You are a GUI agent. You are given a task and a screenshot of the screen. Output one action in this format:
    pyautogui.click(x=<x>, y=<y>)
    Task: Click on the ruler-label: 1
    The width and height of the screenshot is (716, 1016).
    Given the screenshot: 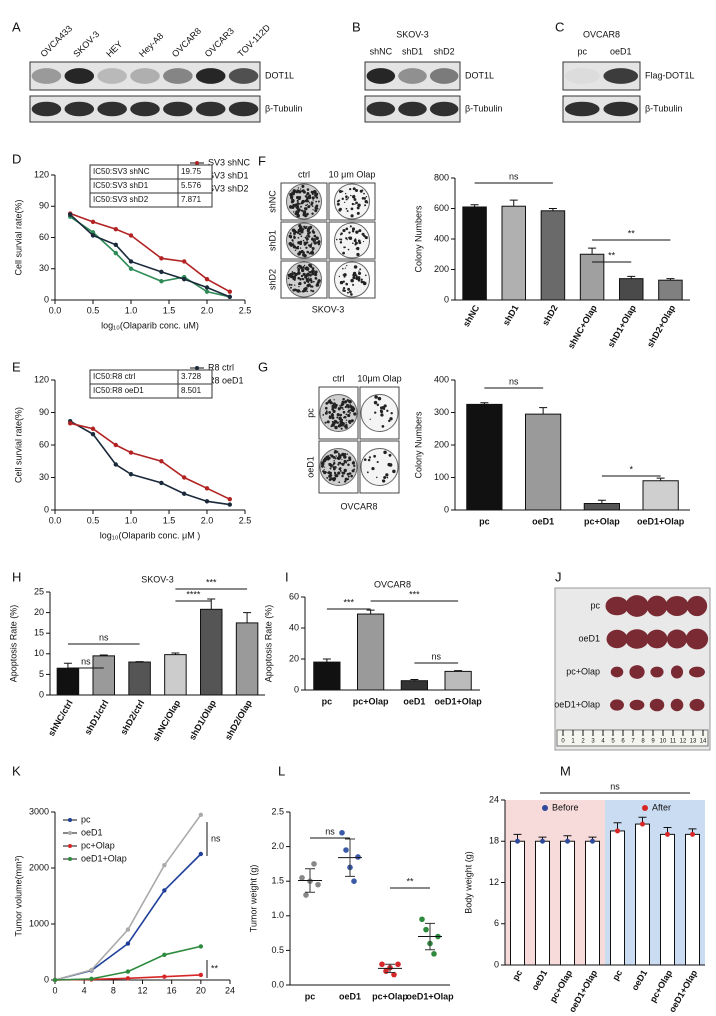 What is the action you would take?
    pyautogui.click(x=573, y=742)
    